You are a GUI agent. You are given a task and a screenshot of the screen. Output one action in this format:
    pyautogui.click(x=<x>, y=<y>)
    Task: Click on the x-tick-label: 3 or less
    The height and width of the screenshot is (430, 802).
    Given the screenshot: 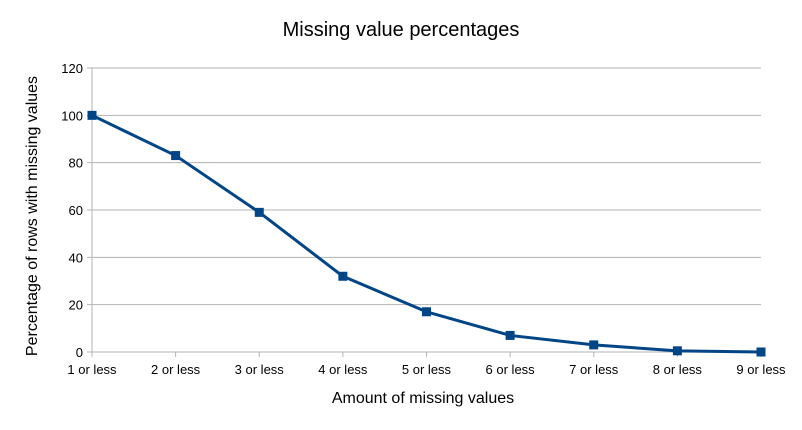 What is the action you would take?
    pyautogui.click(x=260, y=369)
    